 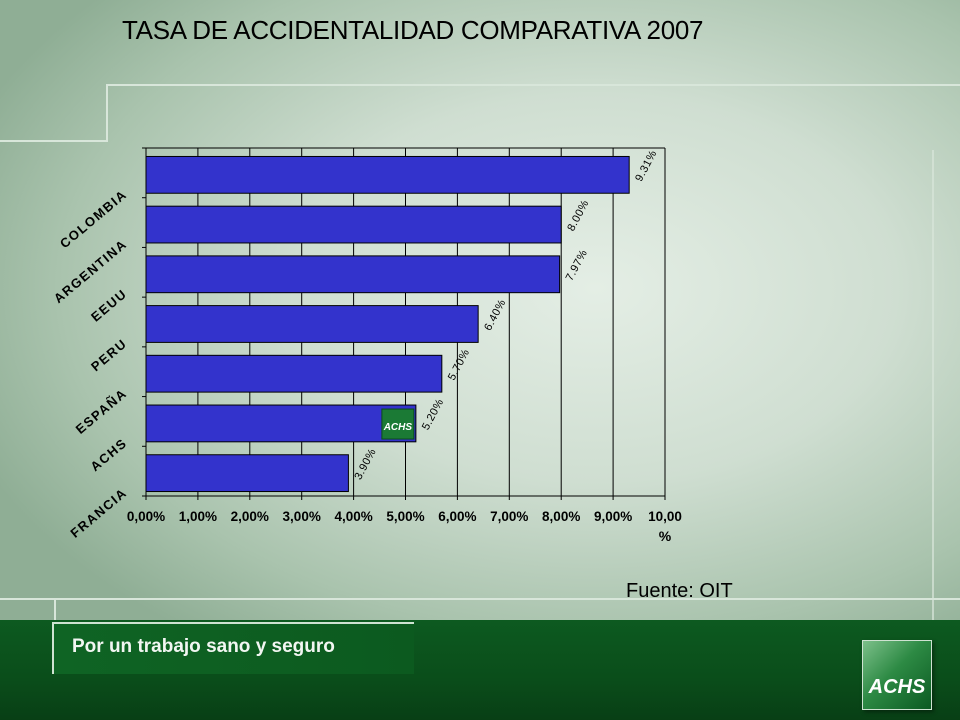 I want to click on achs-logo-text: ACHS, so click(x=897, y=687).